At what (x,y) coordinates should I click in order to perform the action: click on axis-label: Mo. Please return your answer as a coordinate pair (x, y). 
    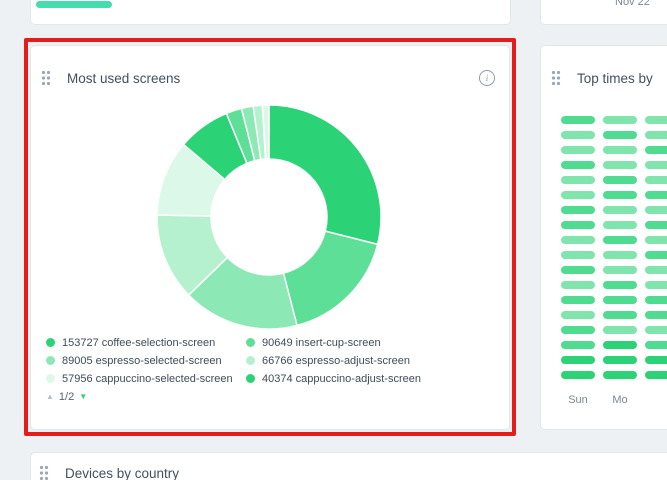
    Looking at the image, I should click on (620, 400).